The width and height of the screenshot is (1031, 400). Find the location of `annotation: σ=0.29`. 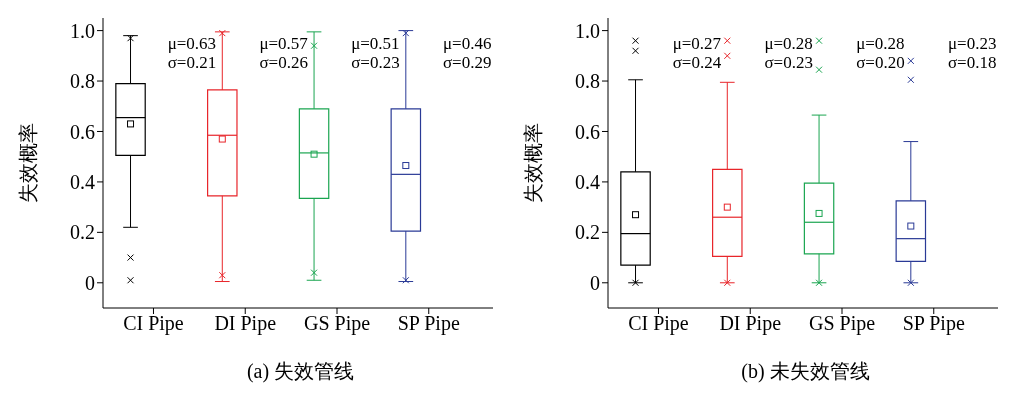

annotation: σ=0.29 is located at coordinates (467, 63).